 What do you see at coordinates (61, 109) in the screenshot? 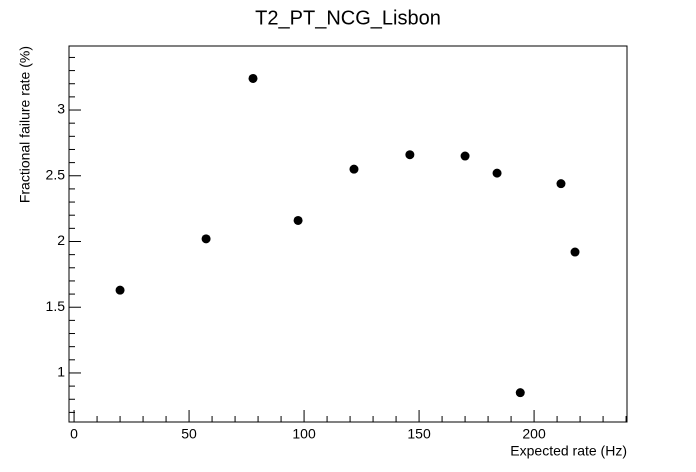
I see `y-tick-label: 3` at bounding box center [61, 109].